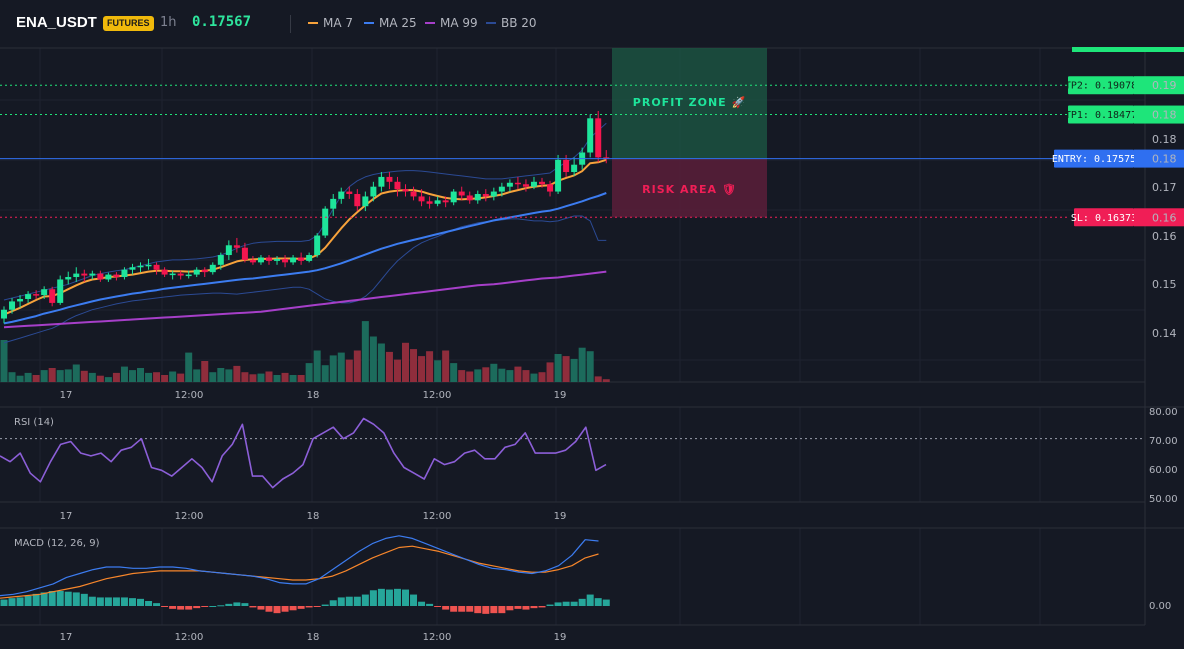 The image size is (1184, 649). I want to click on header-divider, so click(290, 24).